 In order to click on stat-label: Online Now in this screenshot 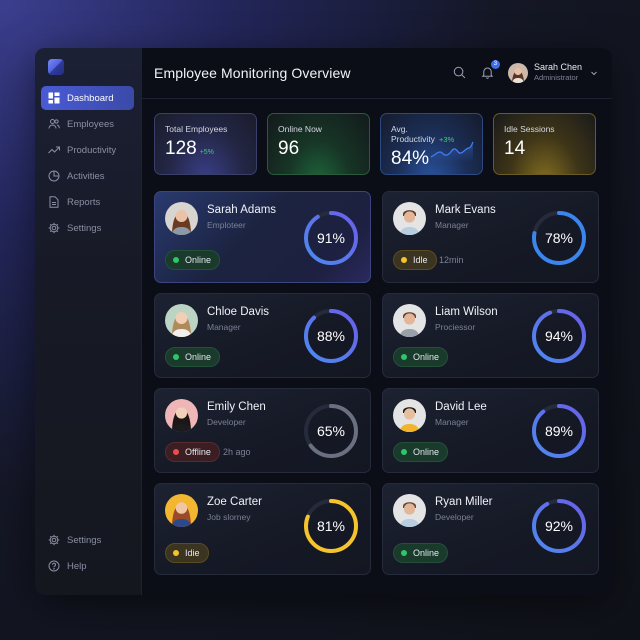, I will do `click(300, 129)`.